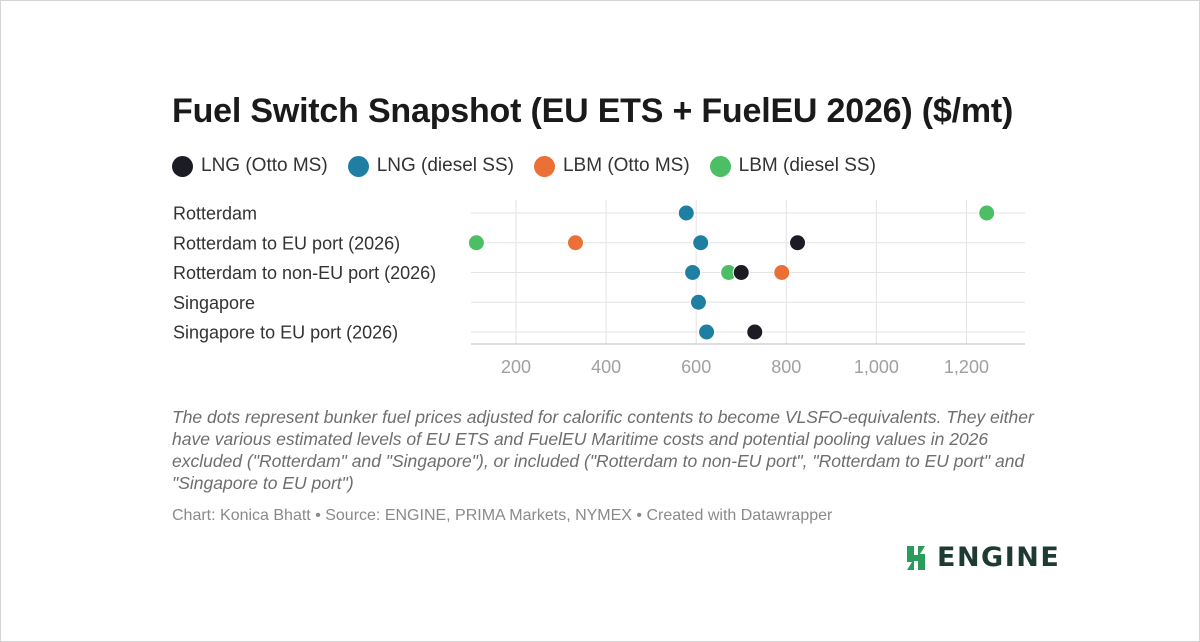 This screenshot has width=1200, height=642. I want to click on legend-label: LNG (diesel SS), so click(445, 165).